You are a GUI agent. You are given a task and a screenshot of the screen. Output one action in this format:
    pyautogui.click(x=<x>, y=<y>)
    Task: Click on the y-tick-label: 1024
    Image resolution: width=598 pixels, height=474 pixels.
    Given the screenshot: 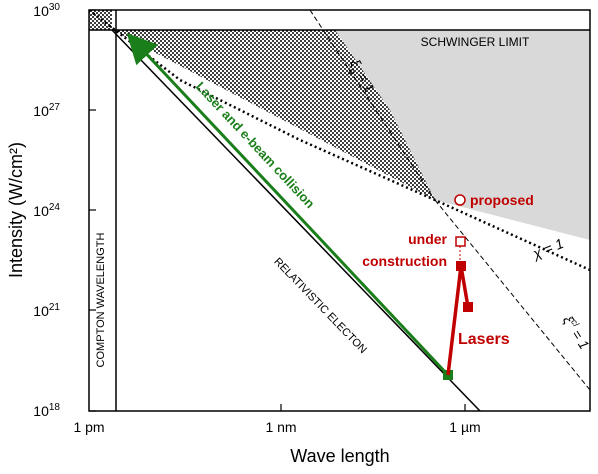 What is the action you would take?
    pyautogui.click(x=46, y=210)
    